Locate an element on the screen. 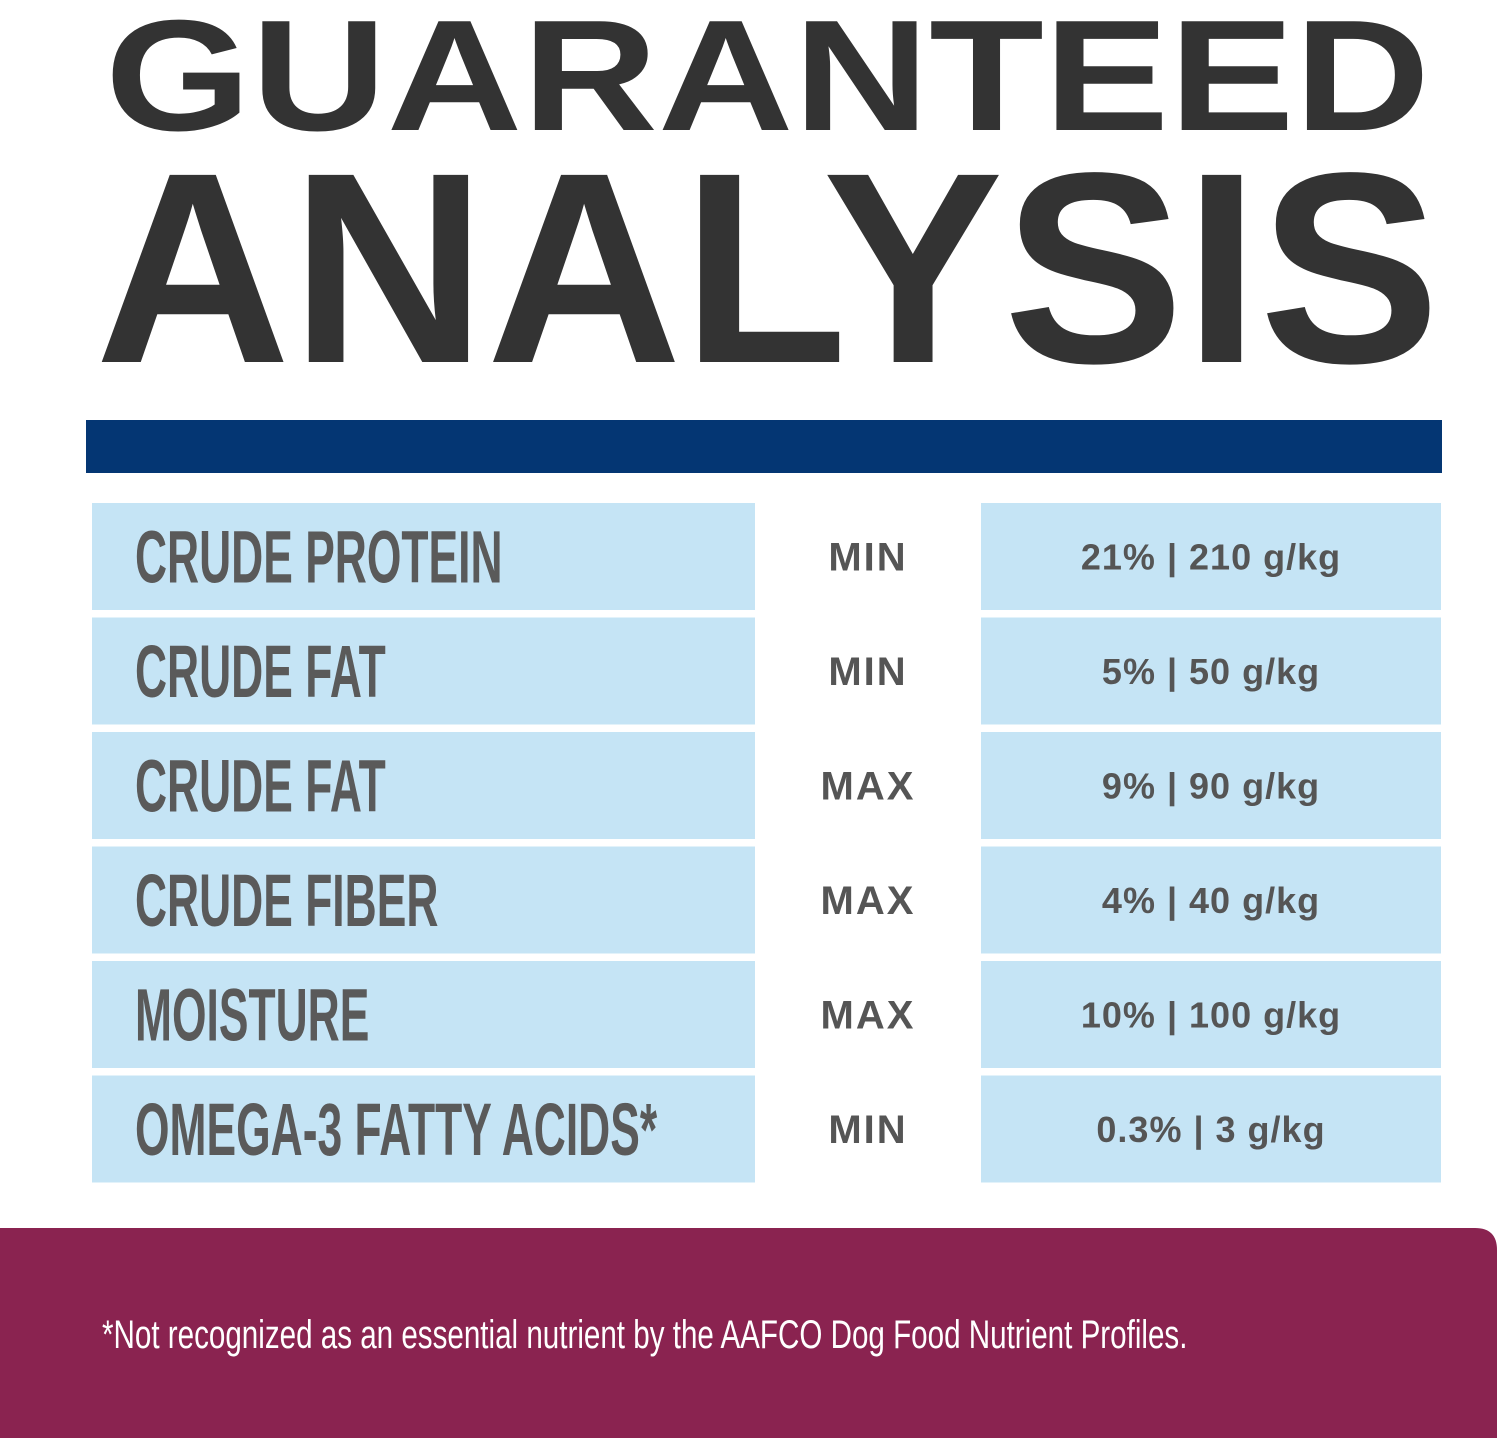  label-group: MOISTURE is located at coordinates (252, 1015).